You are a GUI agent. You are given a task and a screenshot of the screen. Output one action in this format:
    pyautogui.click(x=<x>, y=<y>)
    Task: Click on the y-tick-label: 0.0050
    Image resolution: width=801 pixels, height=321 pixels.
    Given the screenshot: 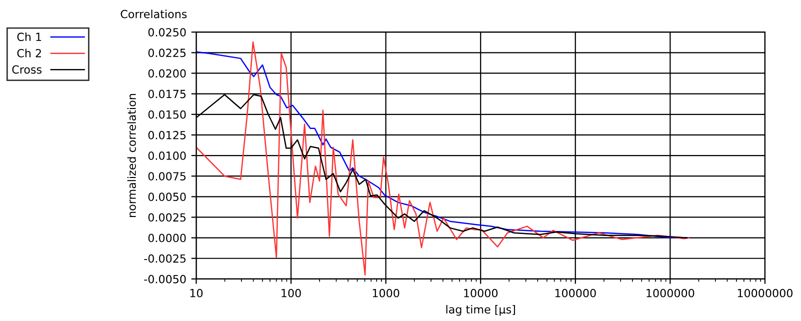 What is the action you would take?
    pyautogui.click(x=167, y=197)
    